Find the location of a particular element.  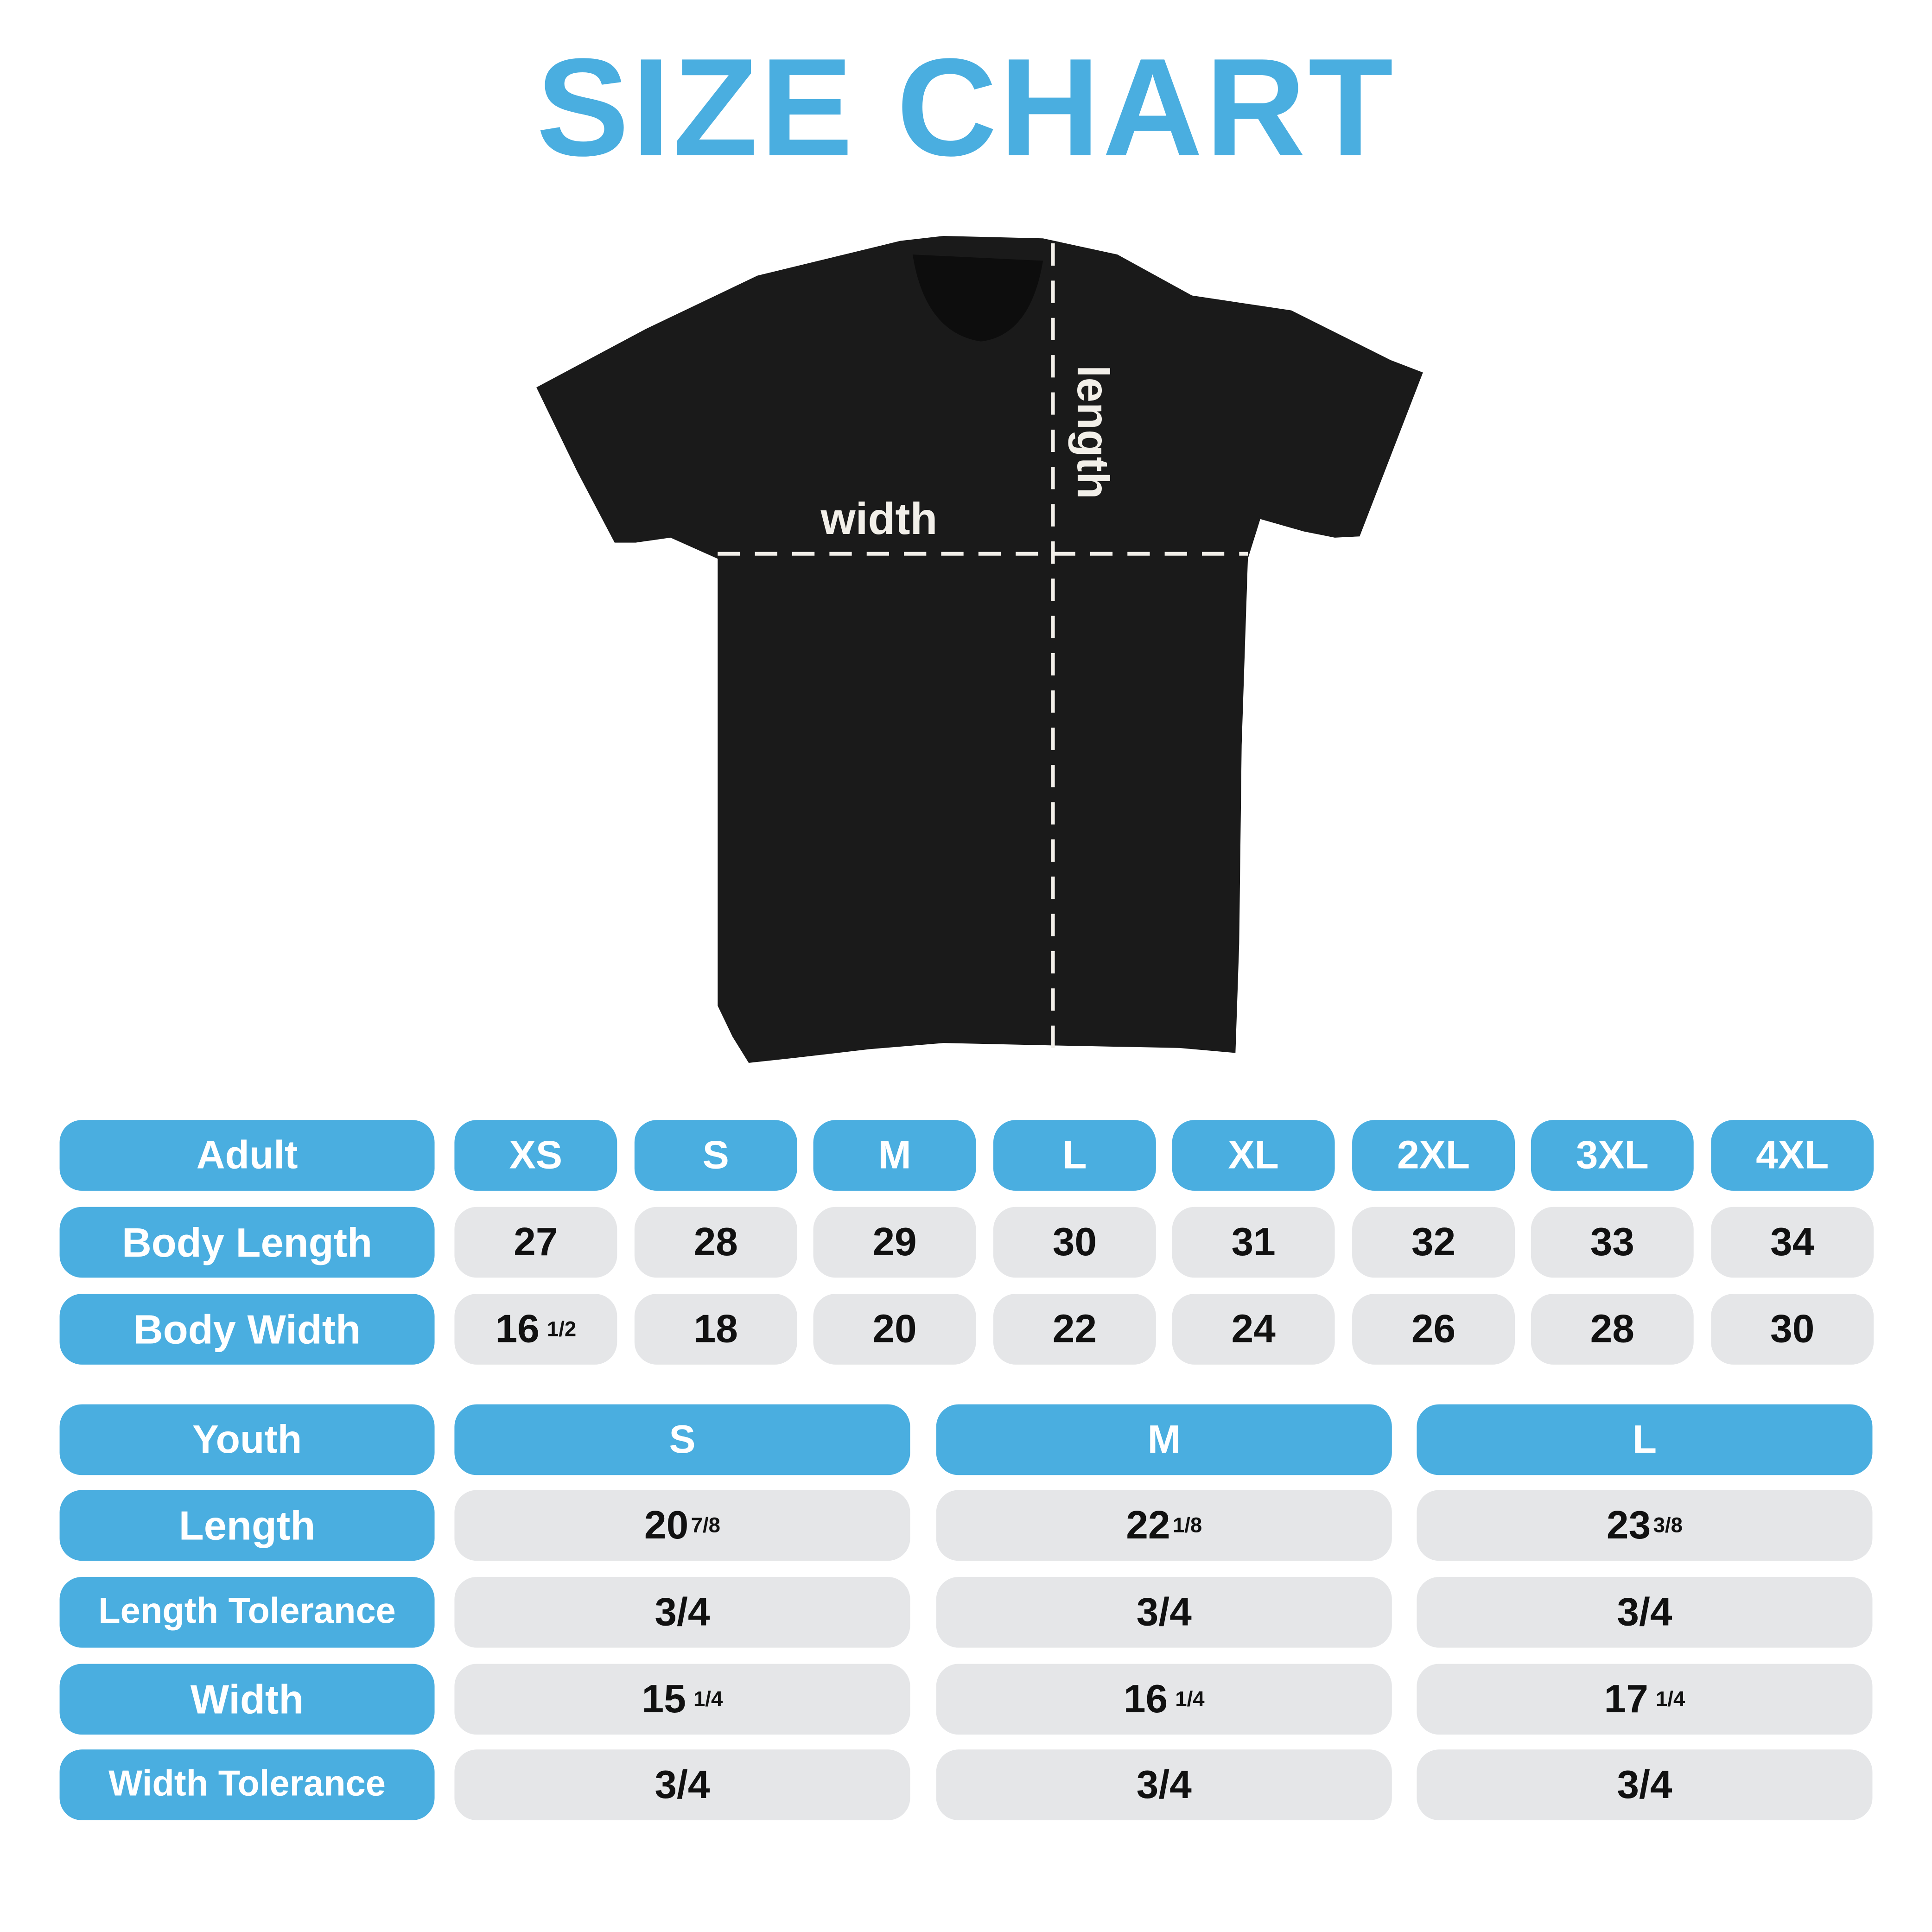

value-main: 18 is located at coordinates (715, 1328).